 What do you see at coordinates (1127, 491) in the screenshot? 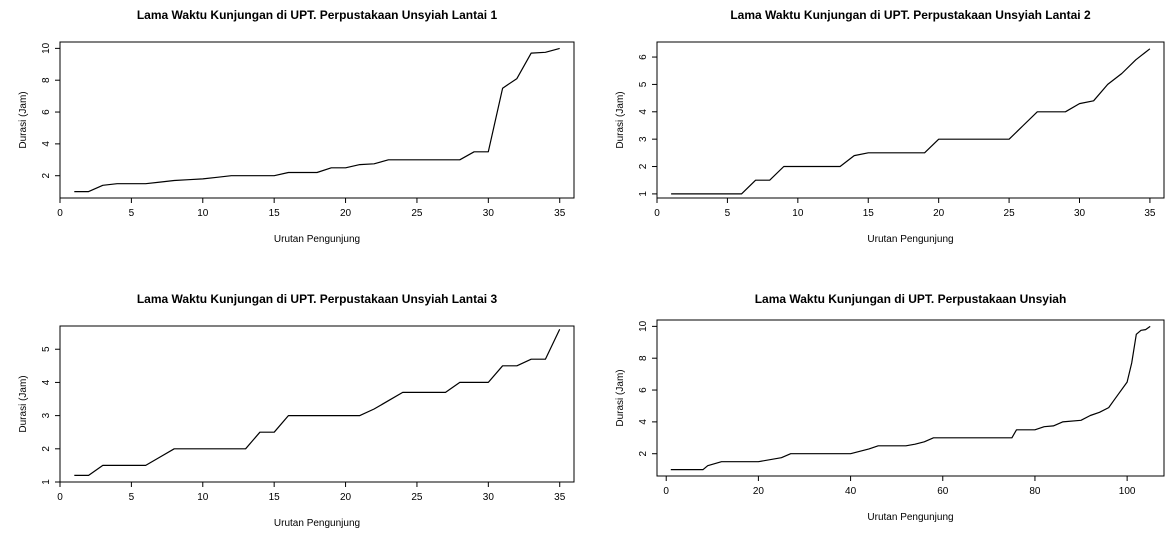
I see `x-tick-label: 100` at bounding box center [1127, 491].